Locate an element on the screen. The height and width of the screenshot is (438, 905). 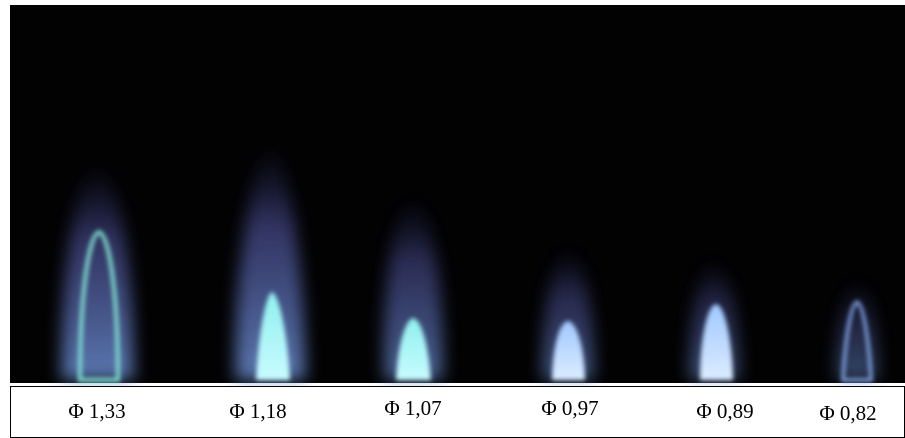
flame-label: Φ 0,89 is located at coordinates (724, 411).